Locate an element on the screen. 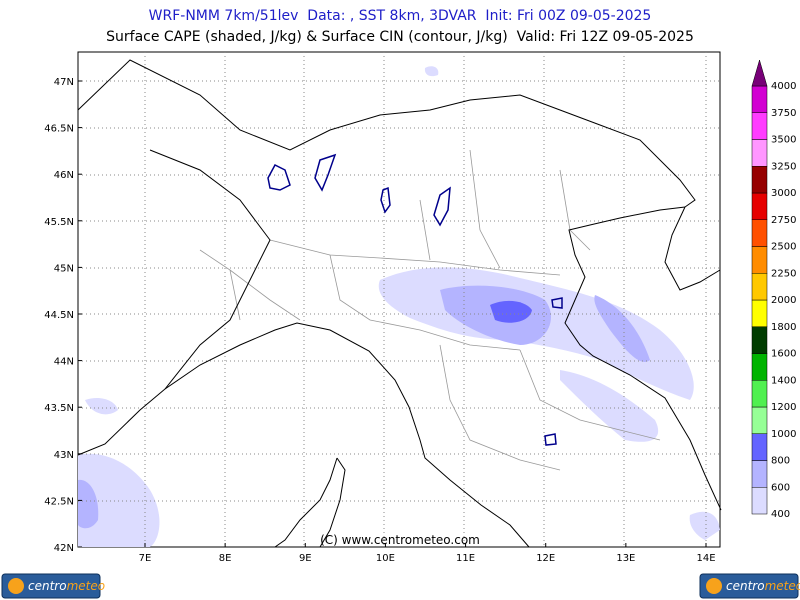 Image resolution: width=800 pixels, height=600 pixels. lat-label: 45.5N is located at coordinates (59, 222).